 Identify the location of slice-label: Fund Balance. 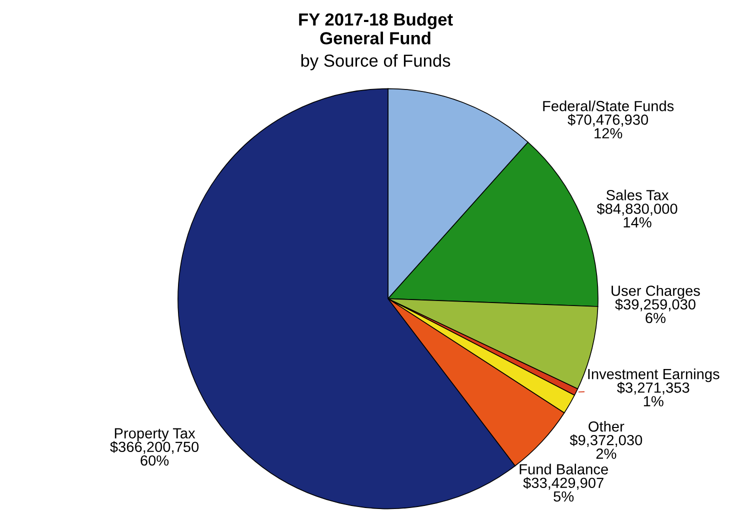
(564, 469).